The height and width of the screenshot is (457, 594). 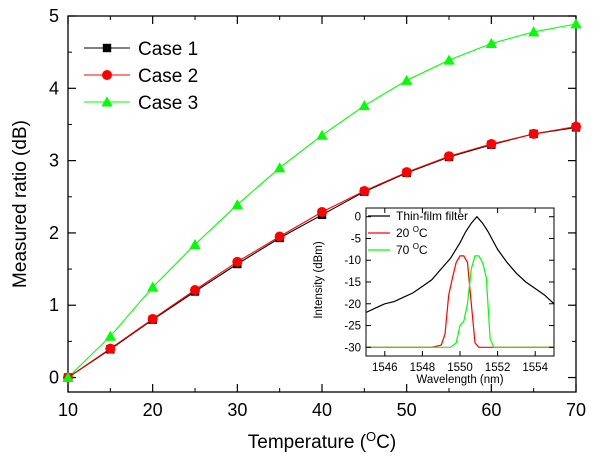 I want to click on y-tick-label: 4, so click(x=54, y=88).